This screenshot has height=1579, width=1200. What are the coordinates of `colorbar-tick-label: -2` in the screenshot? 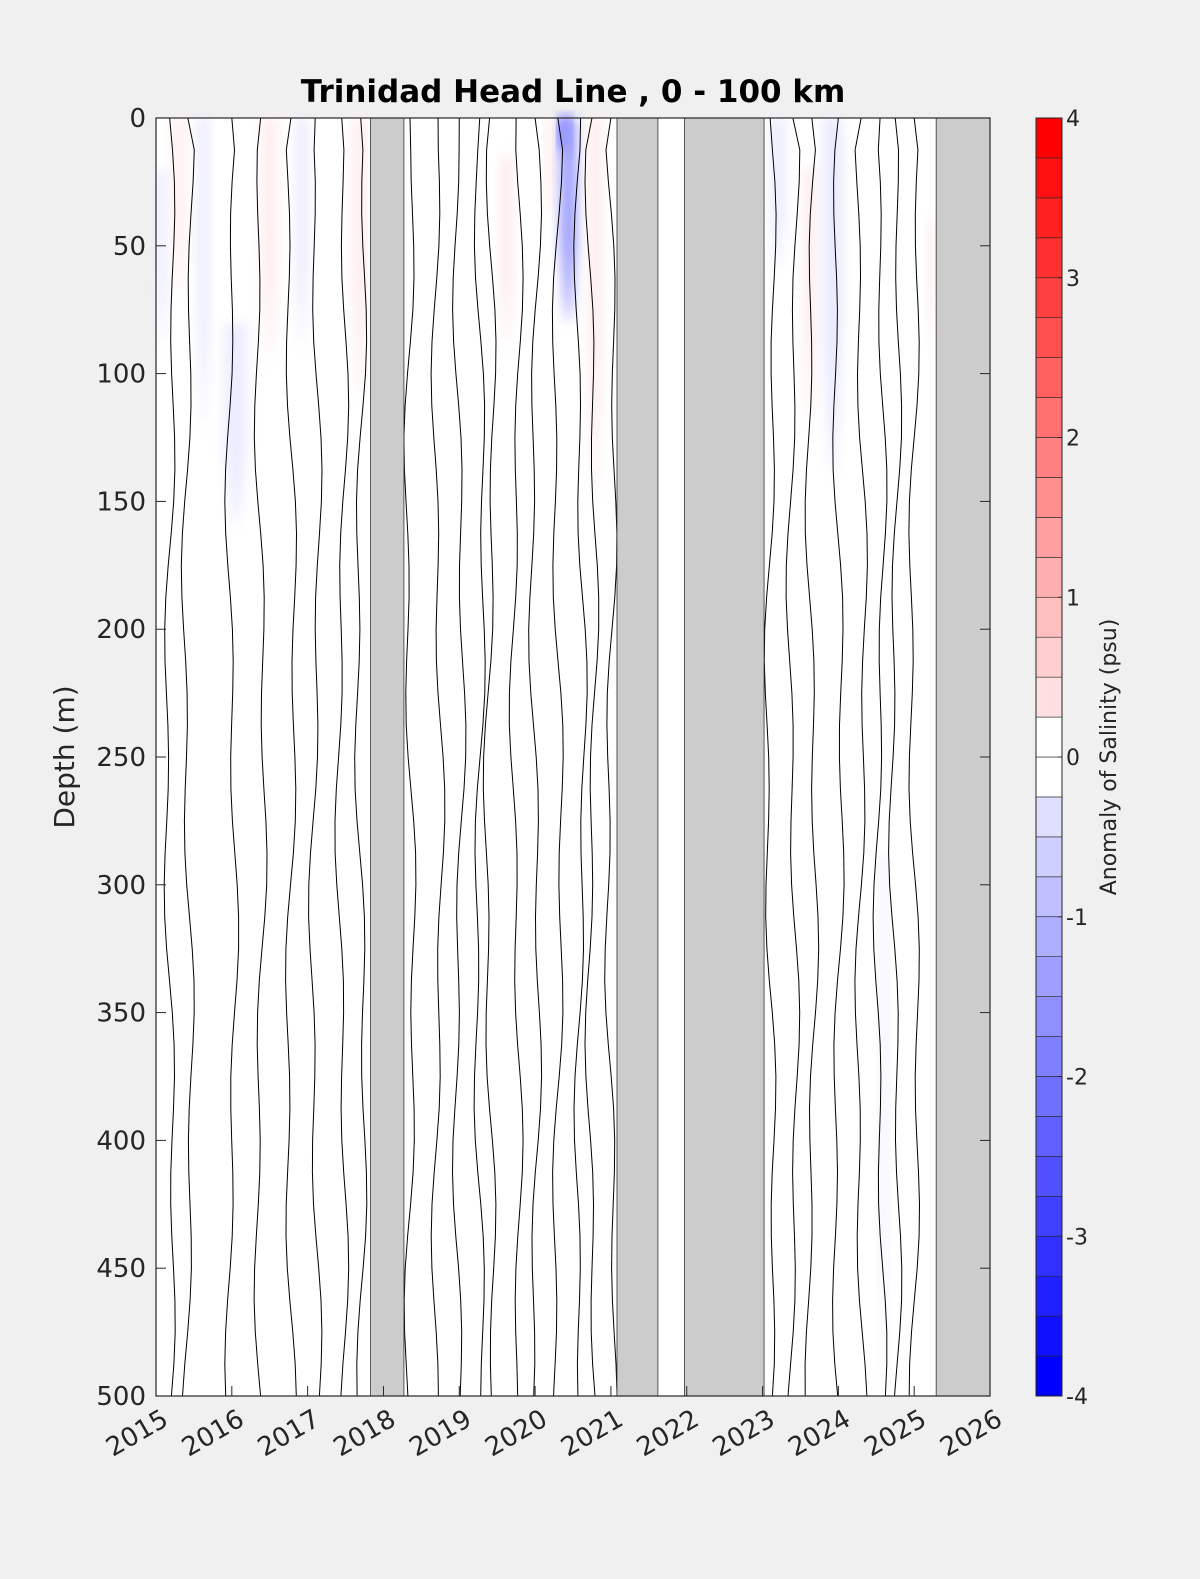 It's located at (1077, 1078).